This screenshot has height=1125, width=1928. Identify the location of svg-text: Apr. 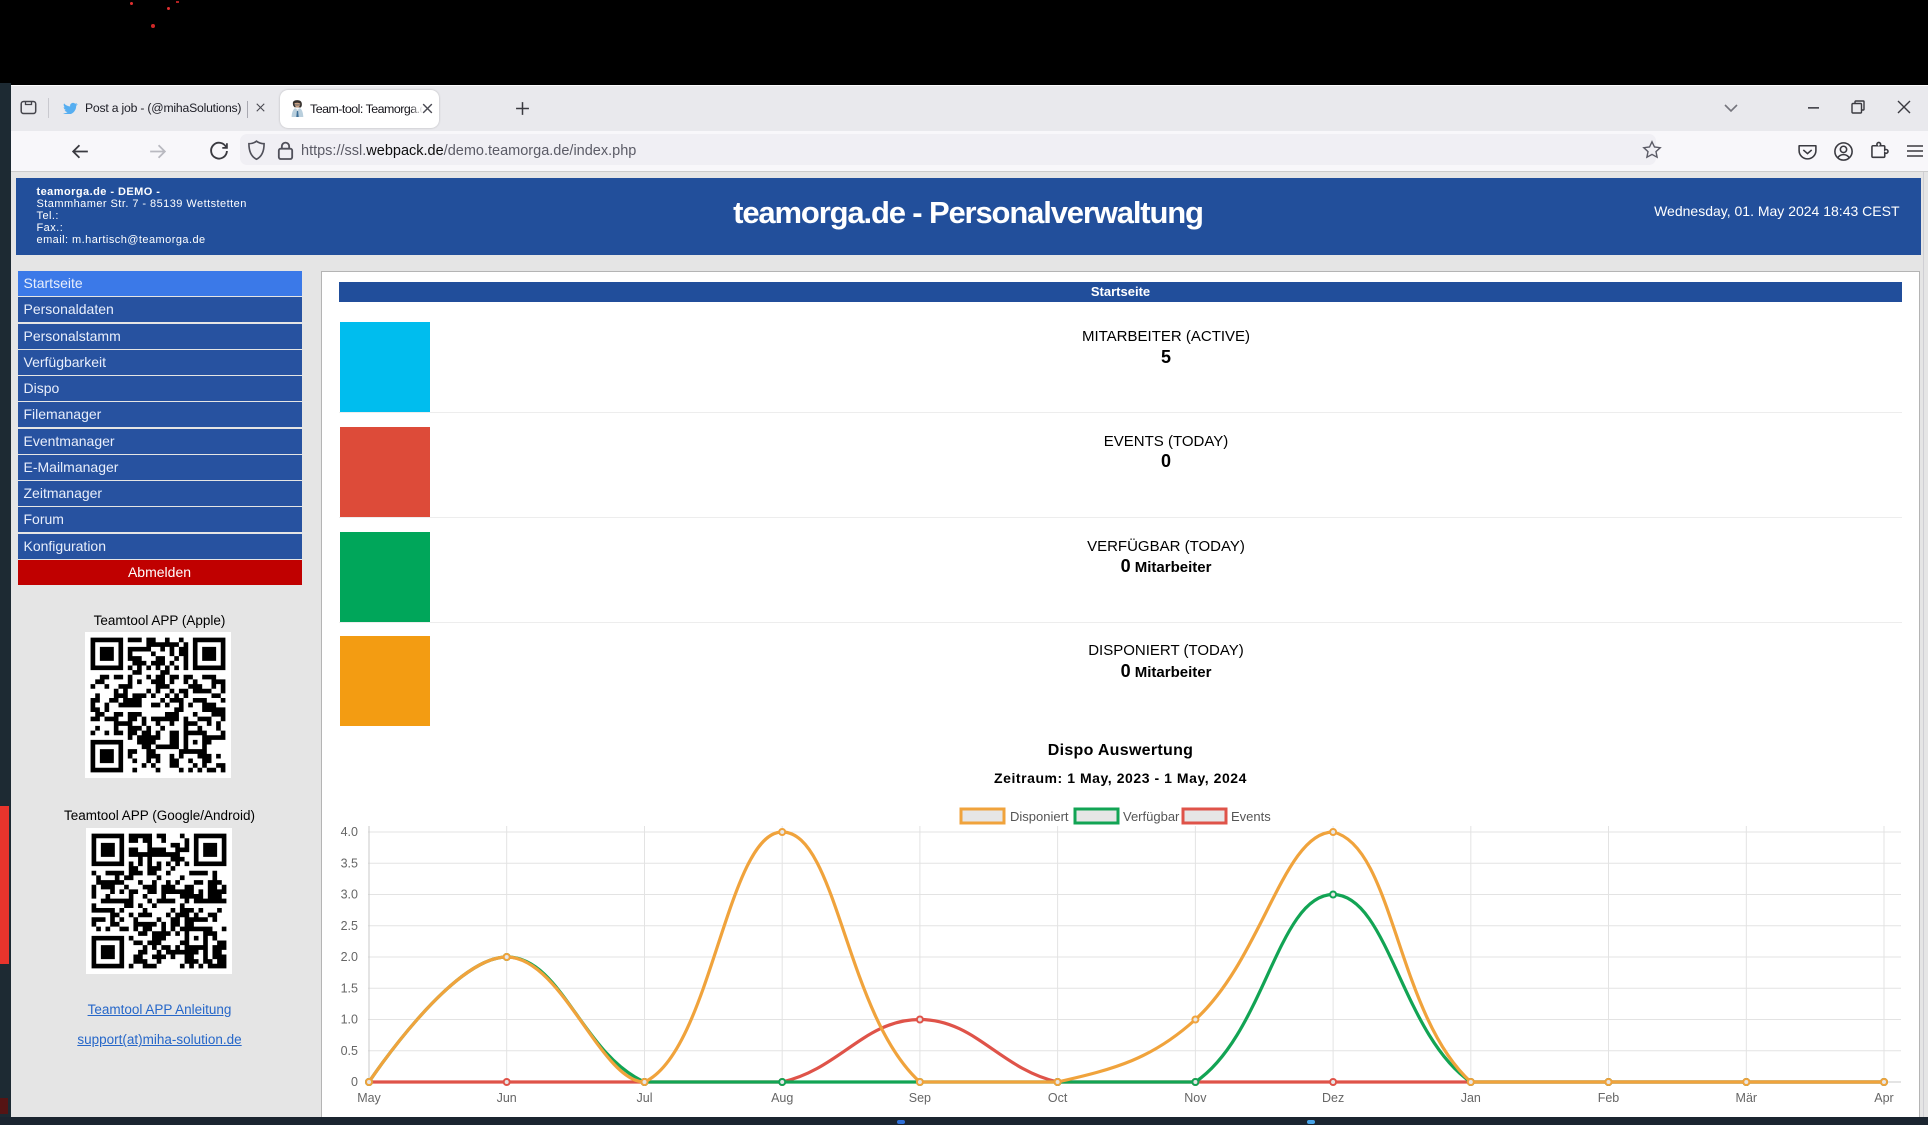
(1883, 1098).